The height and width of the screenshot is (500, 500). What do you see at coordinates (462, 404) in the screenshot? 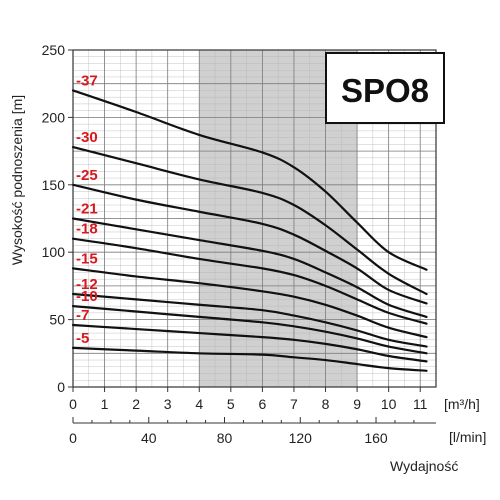
I see `x-axis-unit-m3h: [m³/h]` at bounding box center [462, 404].